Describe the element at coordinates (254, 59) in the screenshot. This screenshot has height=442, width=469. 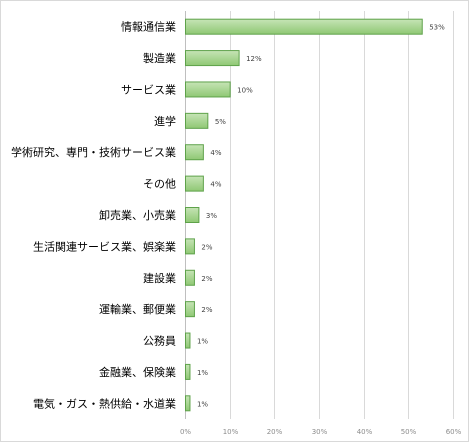
I see `data-label: 12%` at that location.